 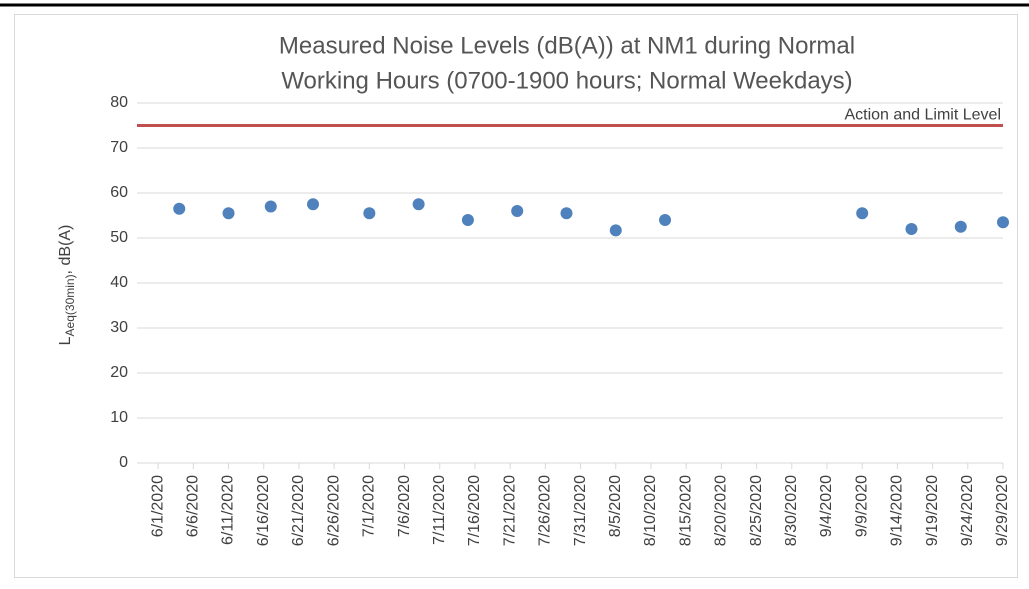 What do you see at coordinates (404, 506) in the screenshot?
I see `x-tick-label: 7/6/2020` at bounding box center [404, 506].